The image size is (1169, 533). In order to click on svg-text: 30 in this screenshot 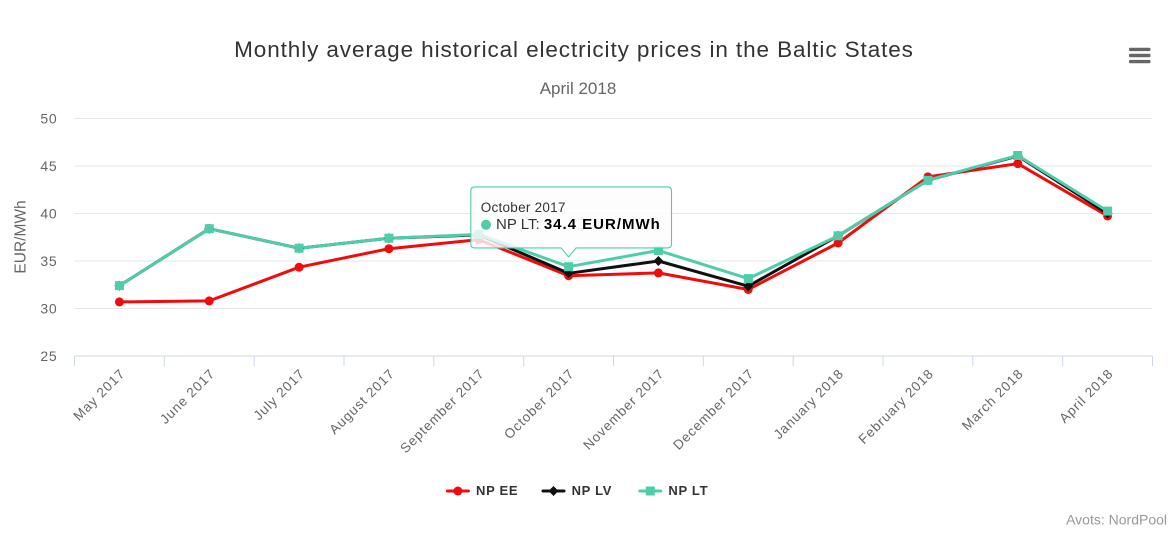, I will do `click(48, 309)`.